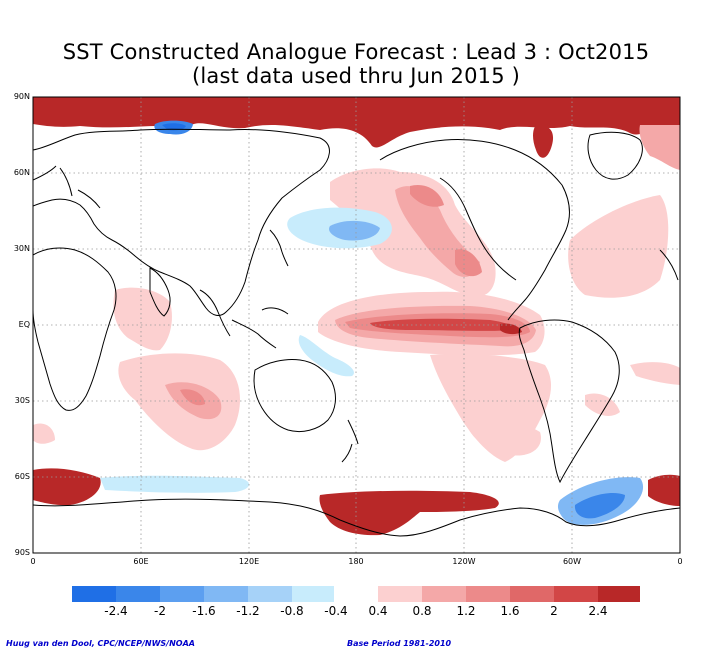  Describe the element at coordinates (466, 611) in the screenshot. I see `colorbar-label: 1.2` at that location.